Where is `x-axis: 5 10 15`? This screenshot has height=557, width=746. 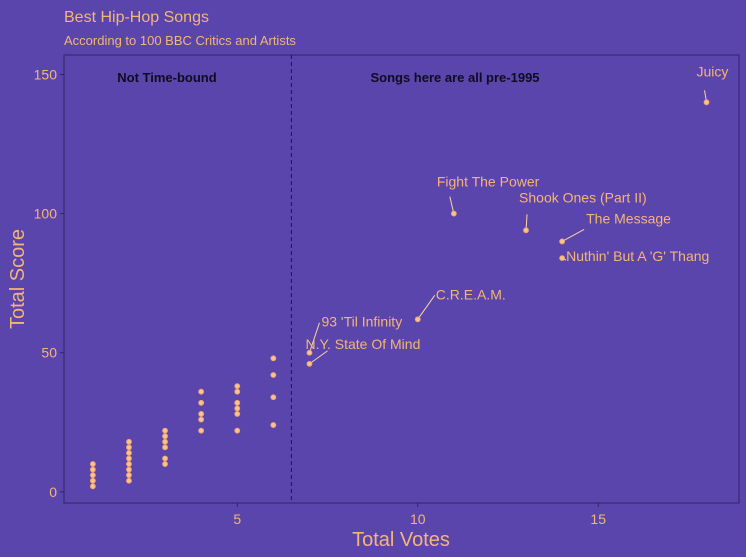
x-axis: 5 10 15 is located at coordinates (419, 515).